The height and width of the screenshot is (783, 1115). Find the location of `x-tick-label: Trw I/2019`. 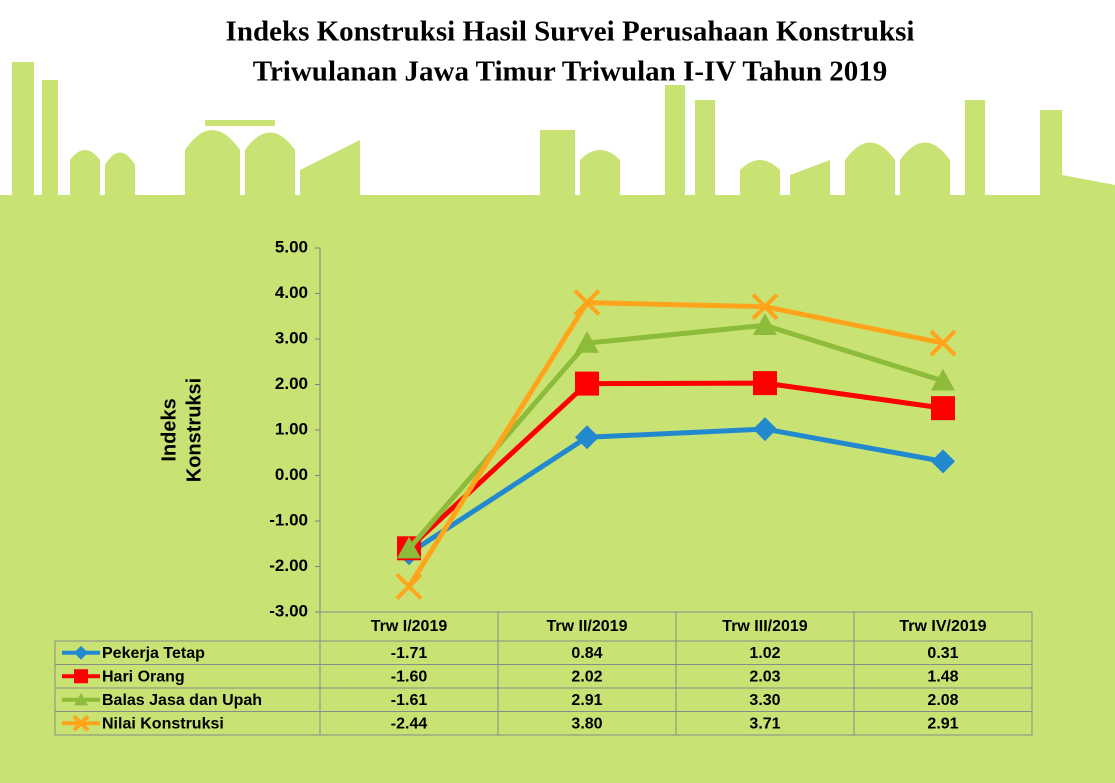

x-tick-label: Trw I/2019 is located at coordinates (409, 626).